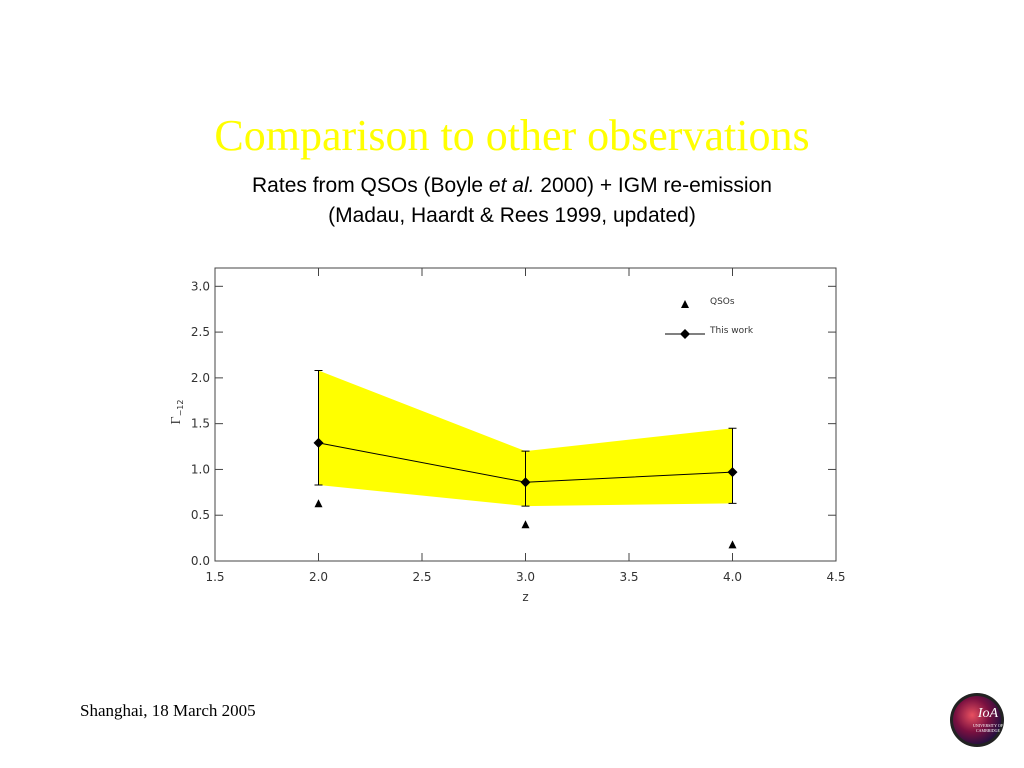  I want to click on subtitle-italic: et al., so click(512, 185).